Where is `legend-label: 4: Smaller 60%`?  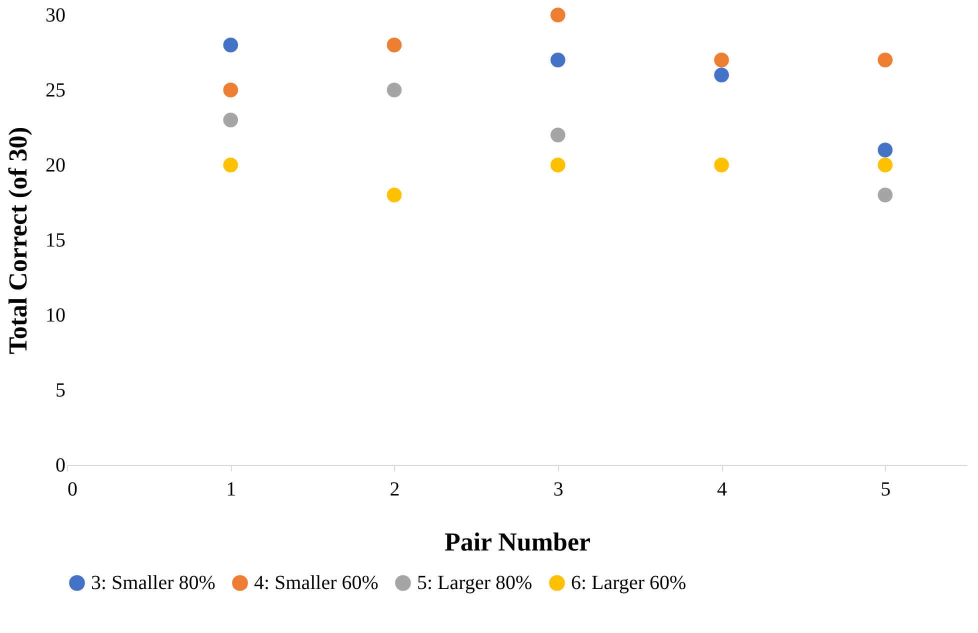
legend-label: 4: Smaller 60% is located at coordinates (316, 583).